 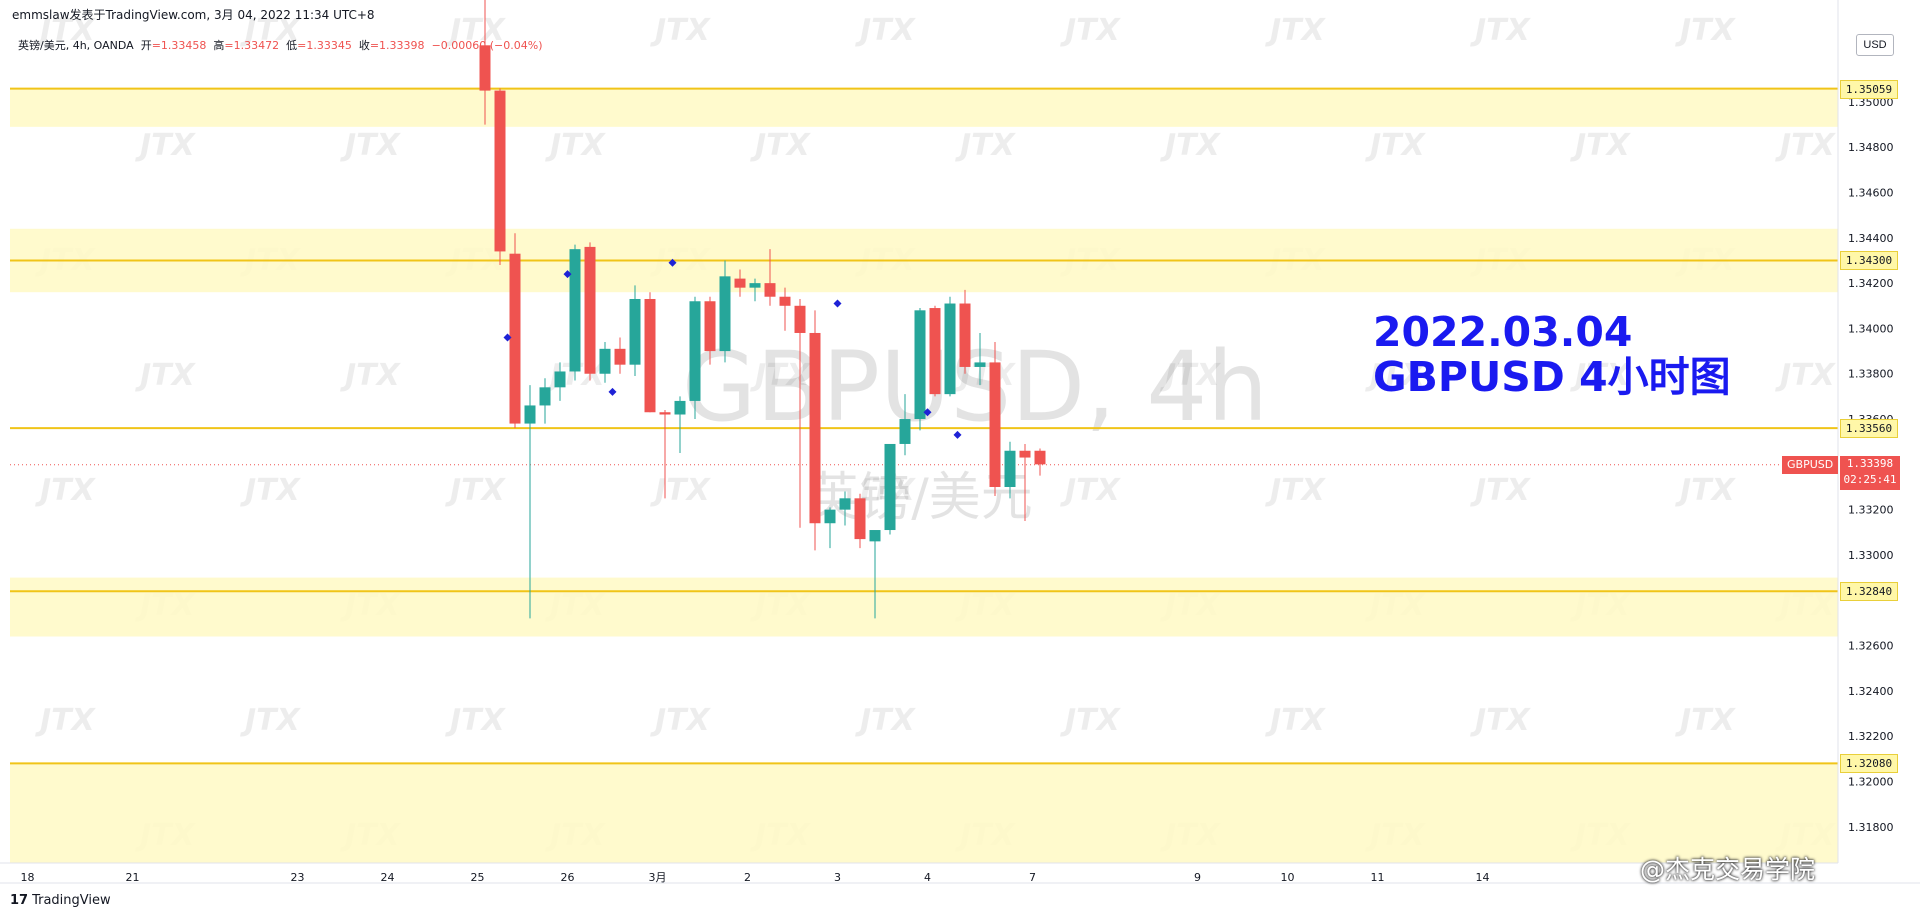 I want to click on x-tick-label: 7, so click(x=1032, y=877).